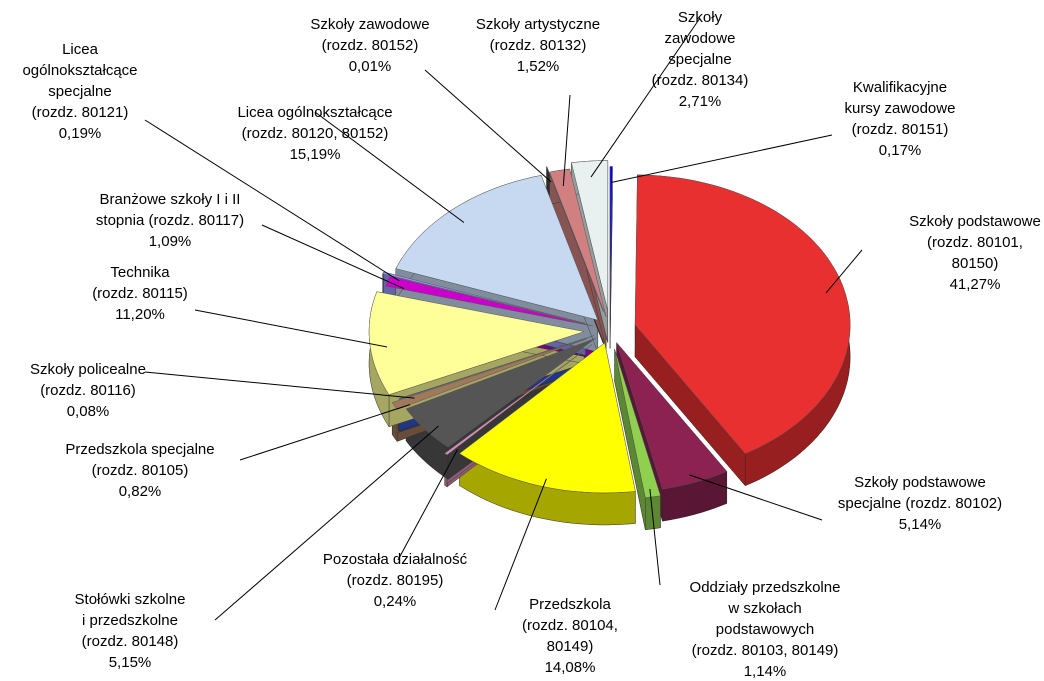 The width and height of the screenshot is (1044, 681). What do you see at coordinates (538, 24) in the screenshot?
I see `label-line: Szkoły artystyczne` at bounding box center [538, 24].